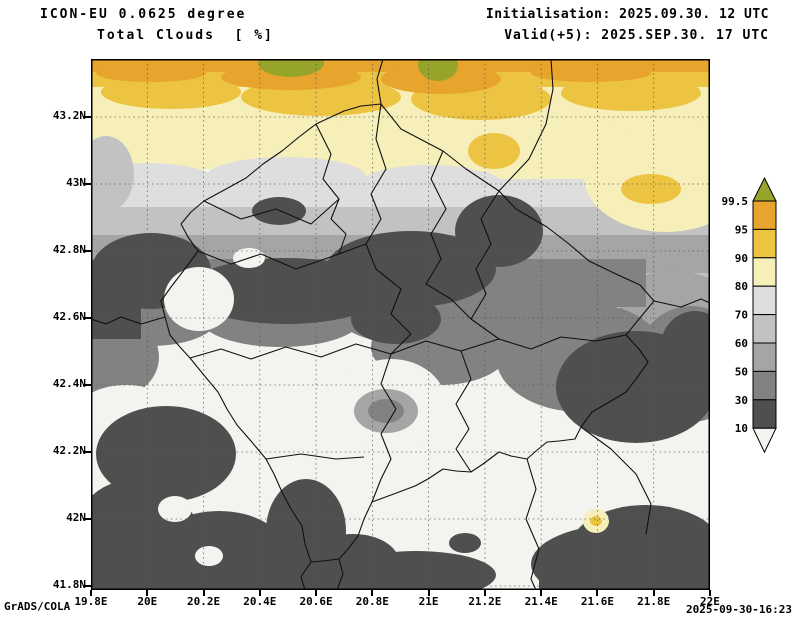  Describe the element at coordinates (764, 440) in the screenshot. I see `colorbar-arrow-bottom` at that location.